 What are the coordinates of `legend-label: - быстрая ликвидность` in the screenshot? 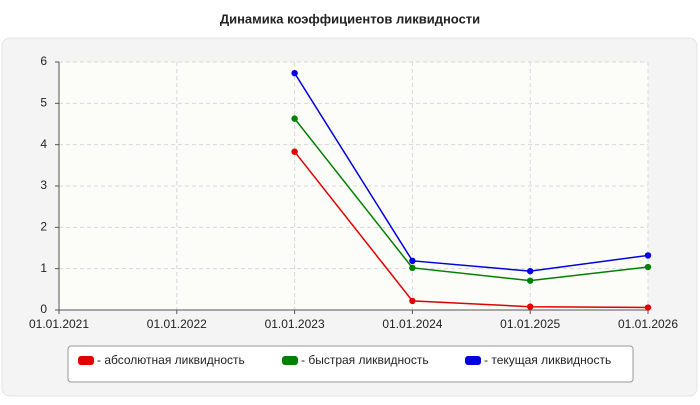 It's located at (365, 360).